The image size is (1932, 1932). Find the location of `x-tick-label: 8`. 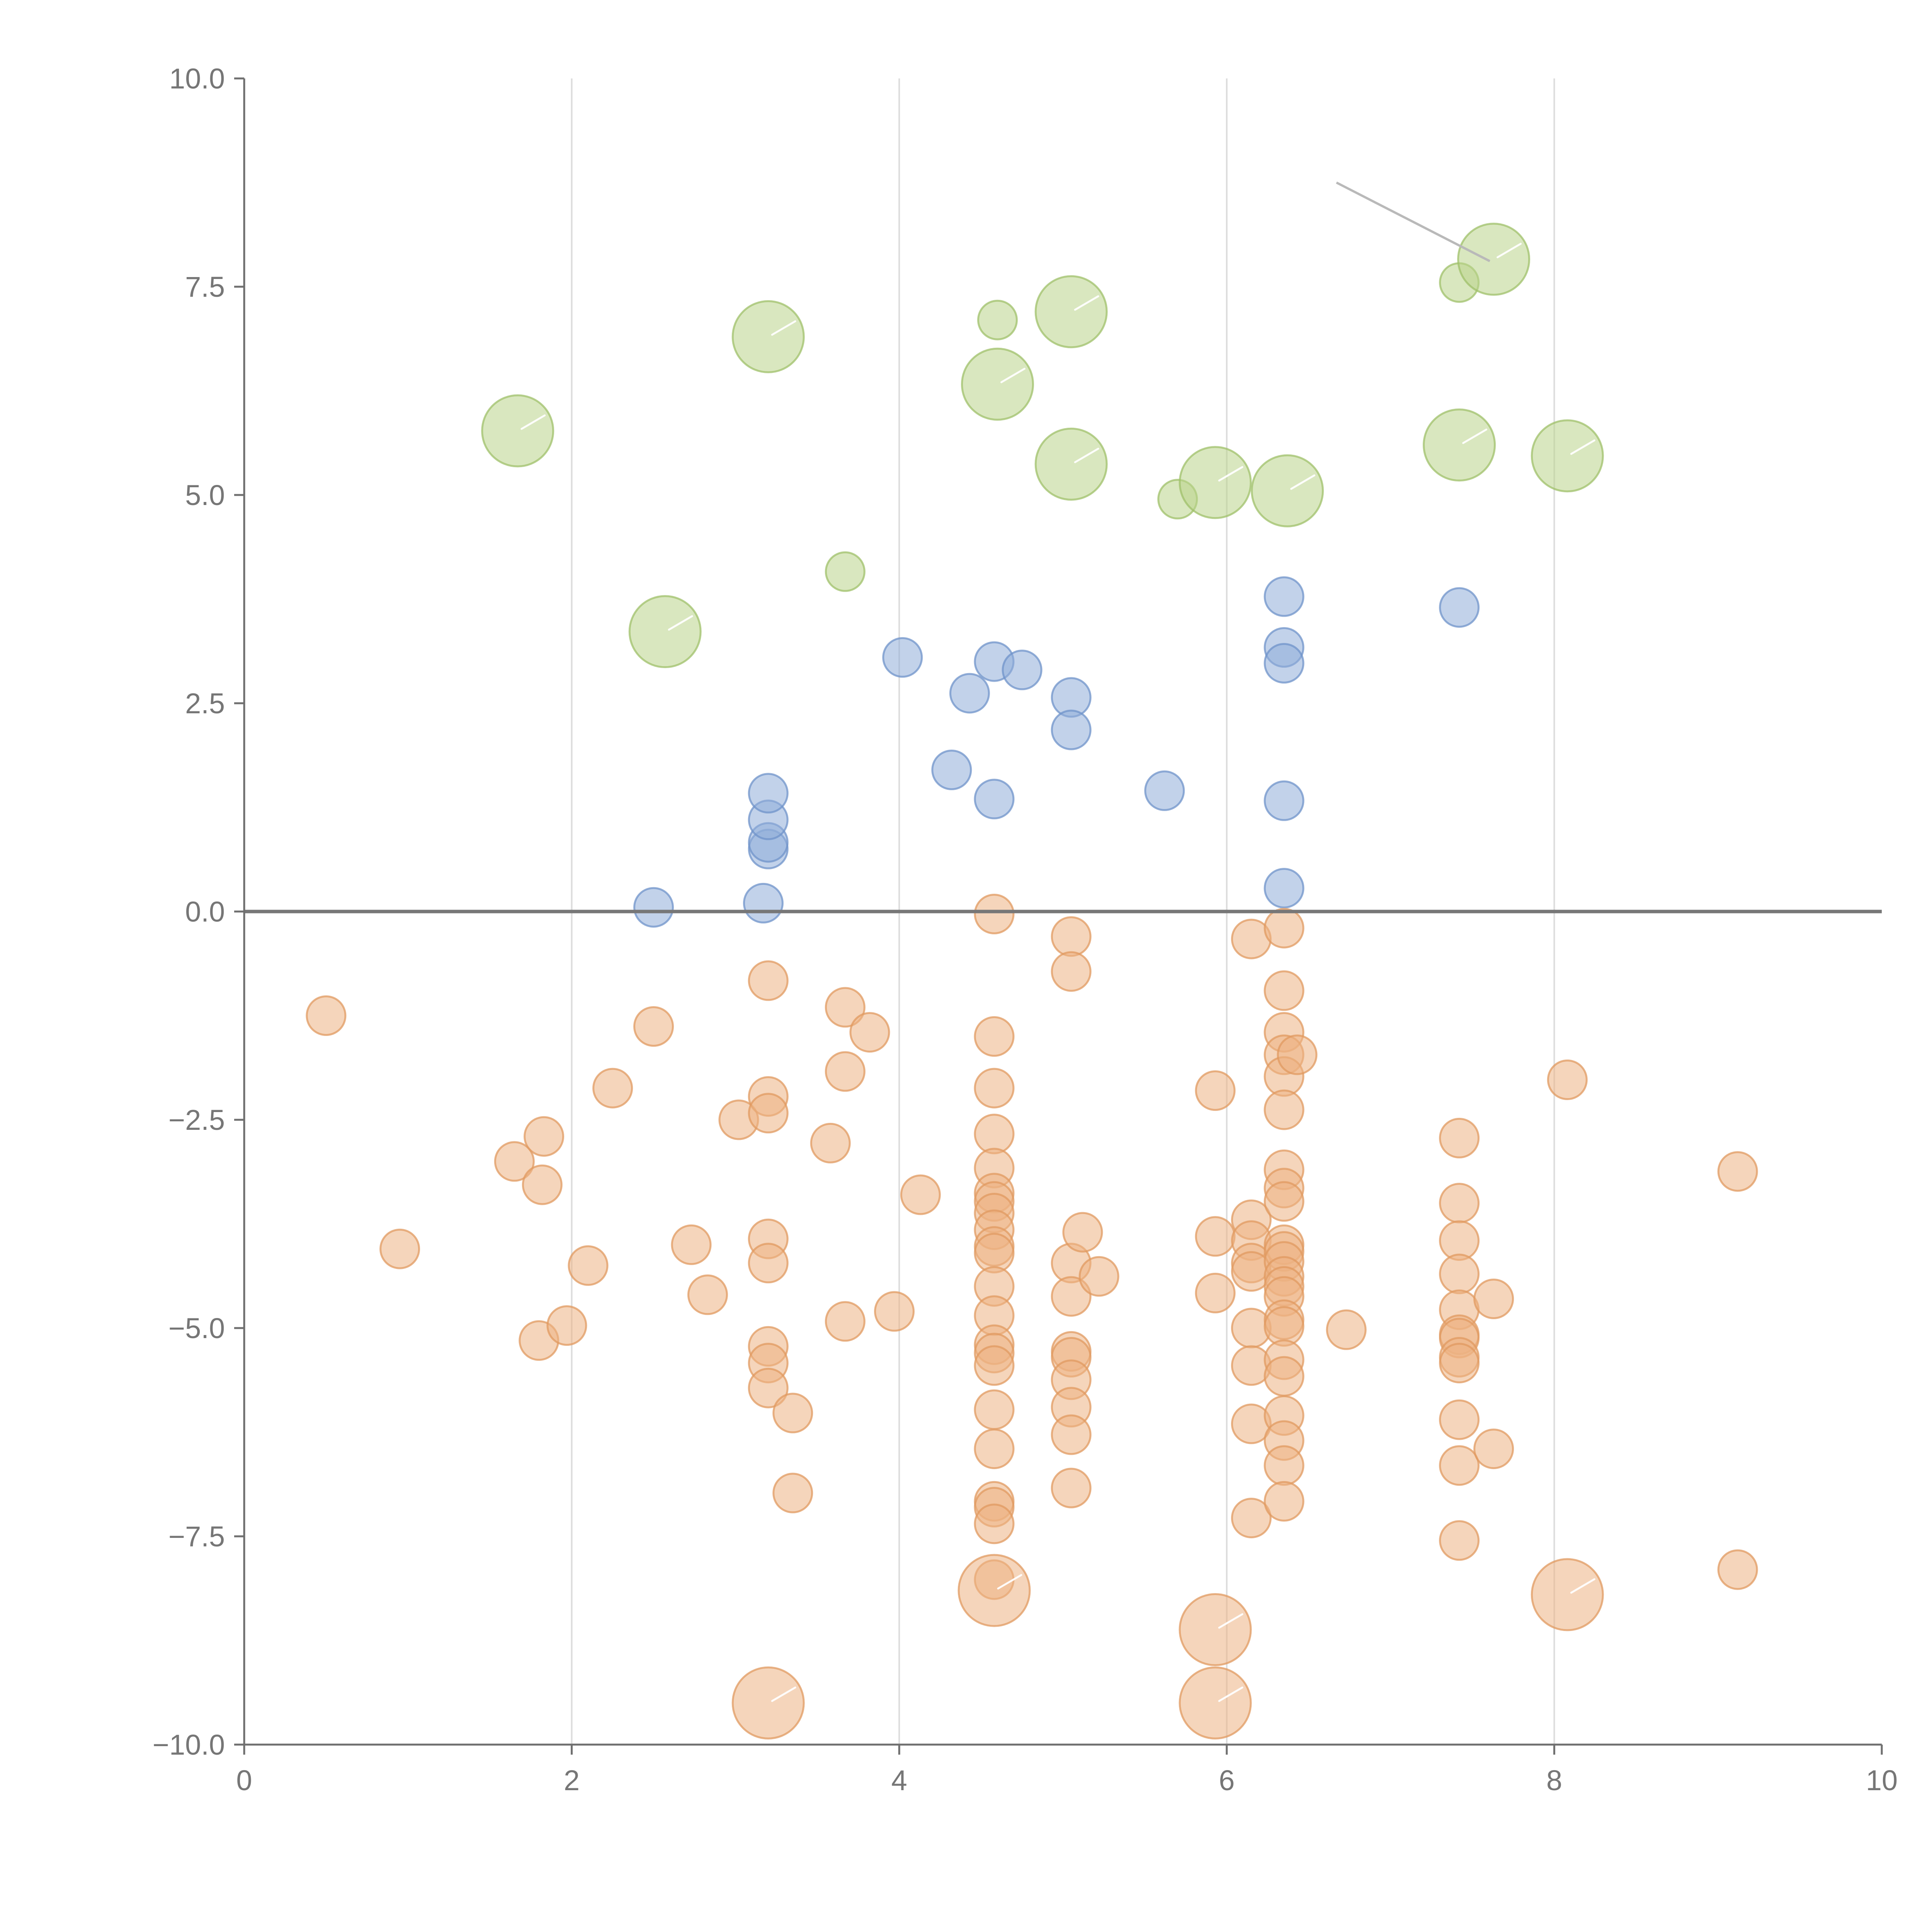

x-tick-label: 8 is located at coordinates (1554, 1780).